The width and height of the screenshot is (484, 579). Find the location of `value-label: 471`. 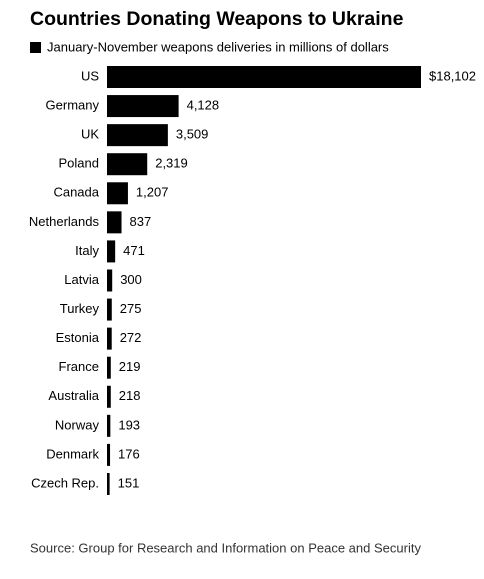

value-label: 471 is located at coordinates (134, 250).